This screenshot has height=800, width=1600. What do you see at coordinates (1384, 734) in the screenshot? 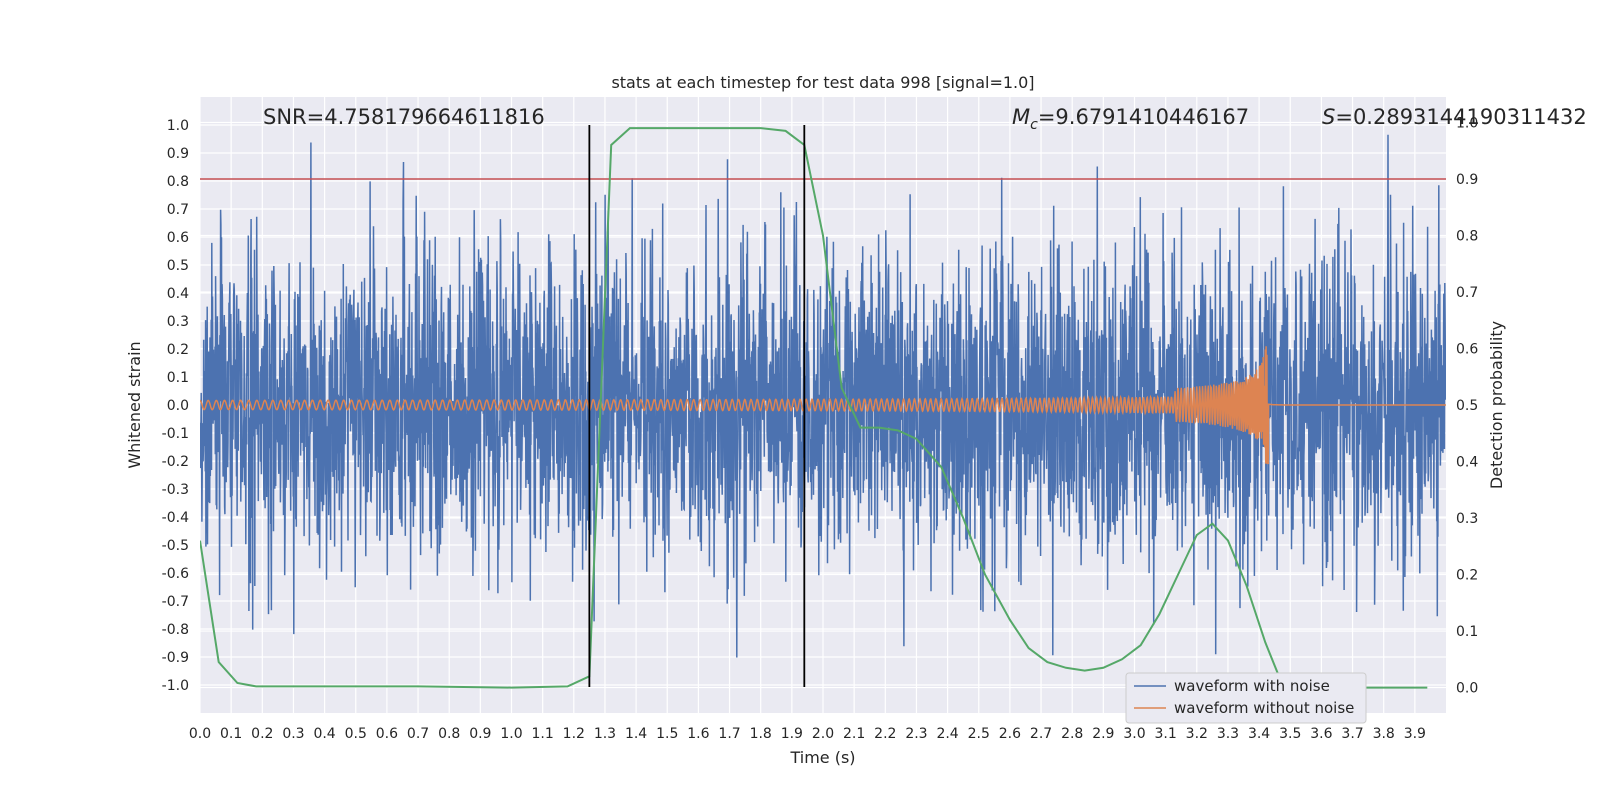
I see `x-tick-label: 3.8` at bounding box center [1384, 734].